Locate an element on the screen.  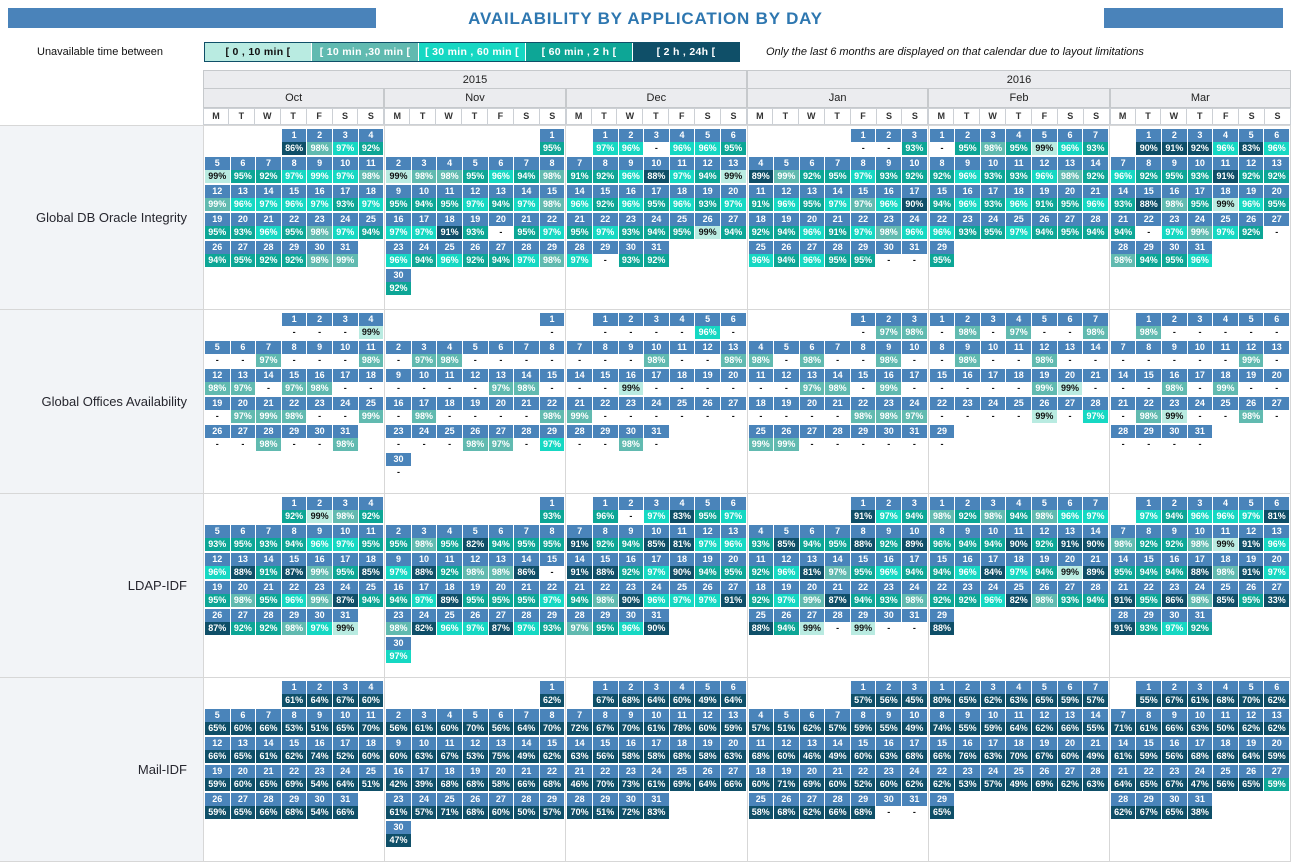
day-cell: 24 47% is located at coordinates (1200, 778).